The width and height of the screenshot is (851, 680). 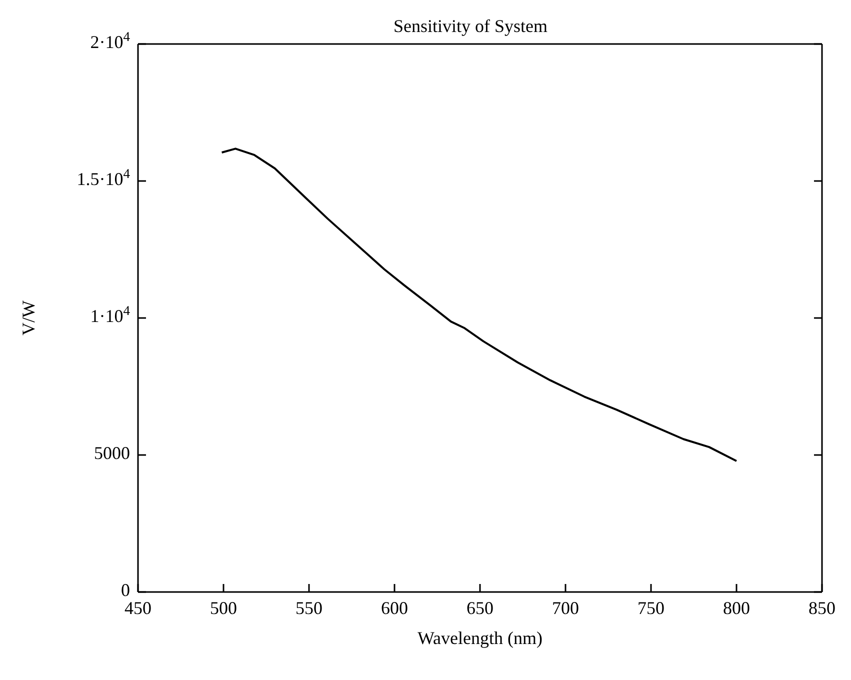 I want to click on x-tick-label: 750, so click(x=651, y=608).